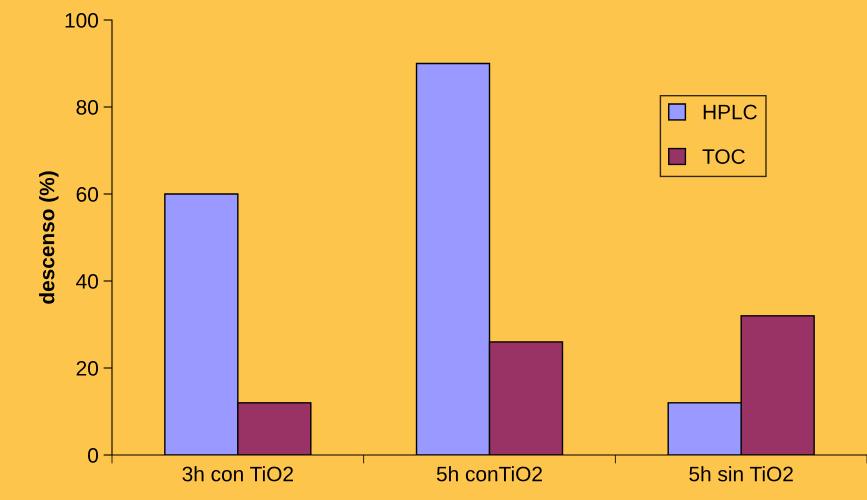 The image size is (867, 500). What do you see at coordinates (48, 237) in the screenshot?
I see `y-axis-title: descenso (%)` at bounding box center [48, 237].